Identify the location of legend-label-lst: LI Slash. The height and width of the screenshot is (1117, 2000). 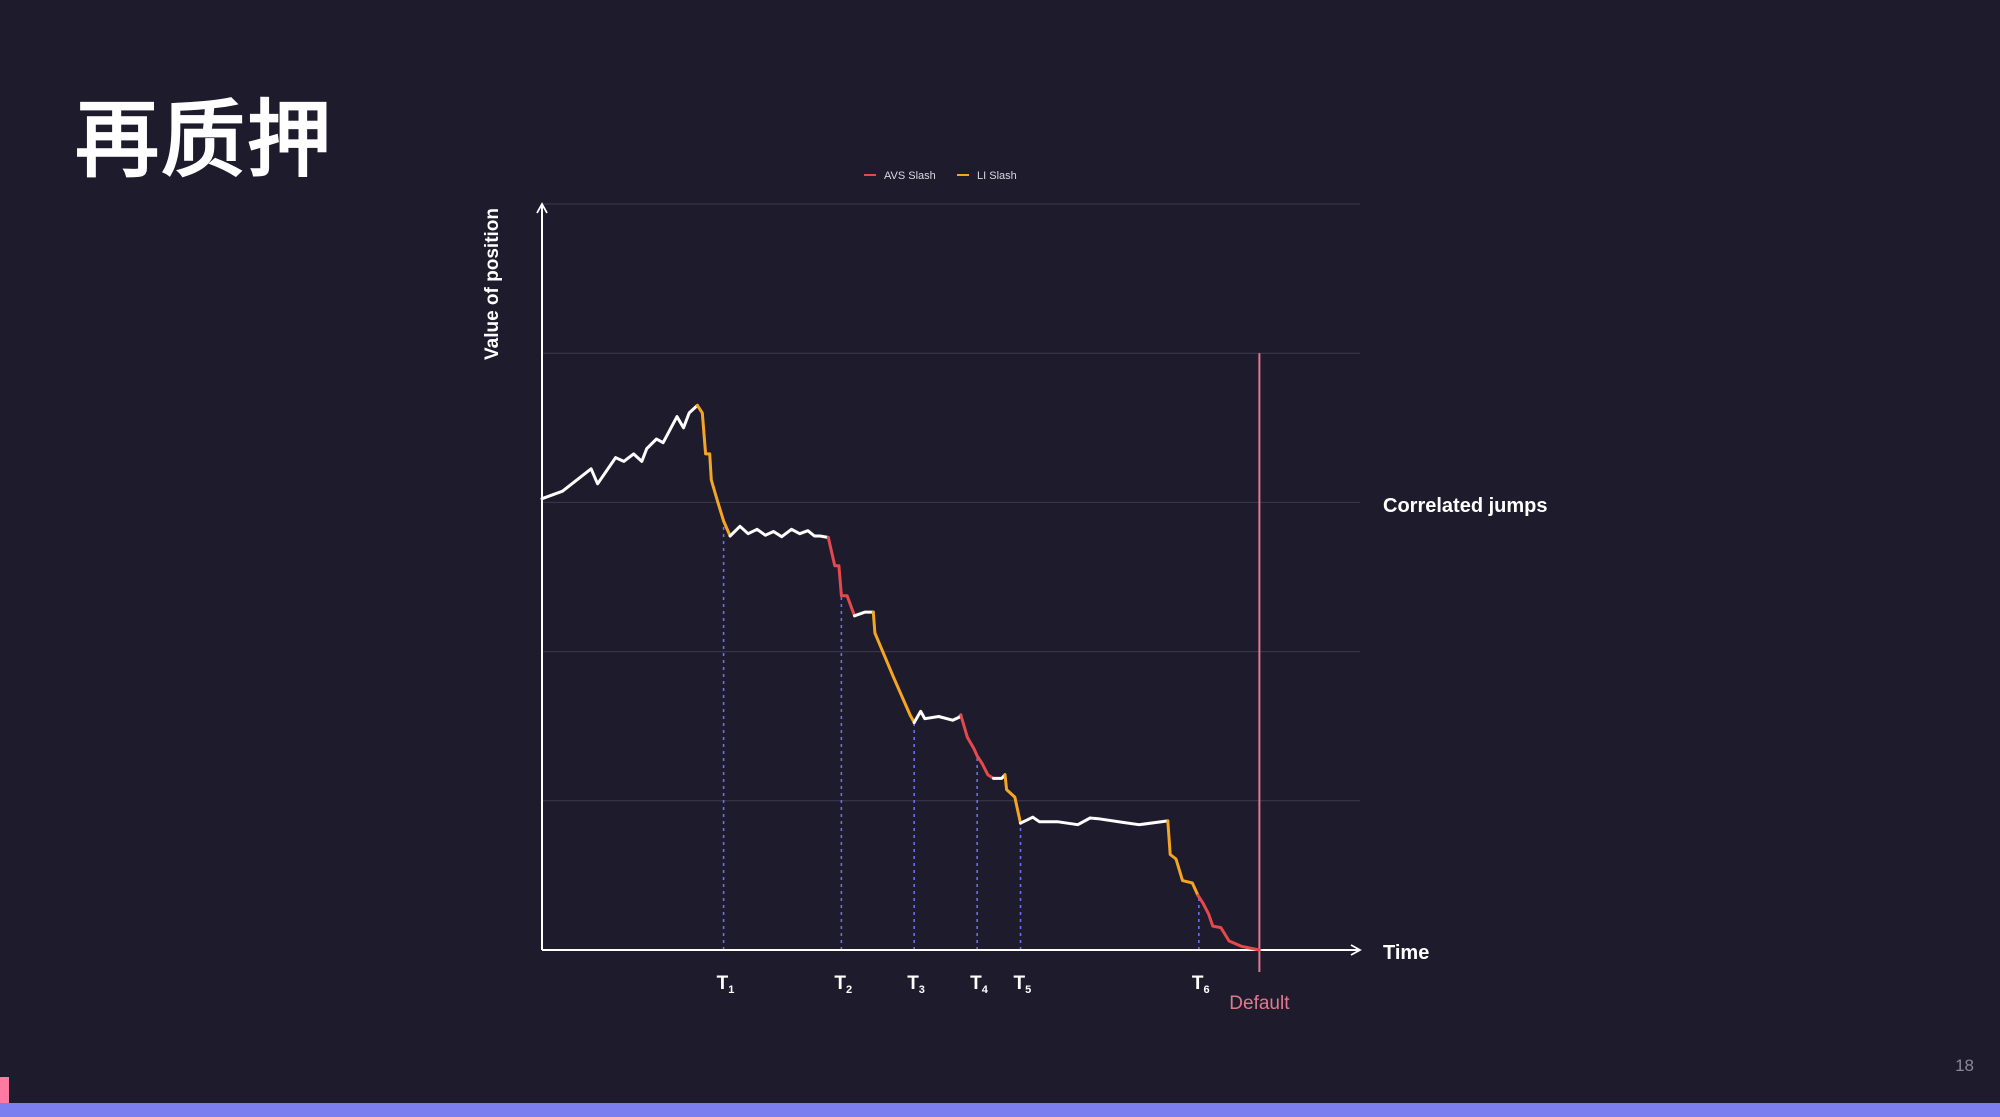
(997, 176).